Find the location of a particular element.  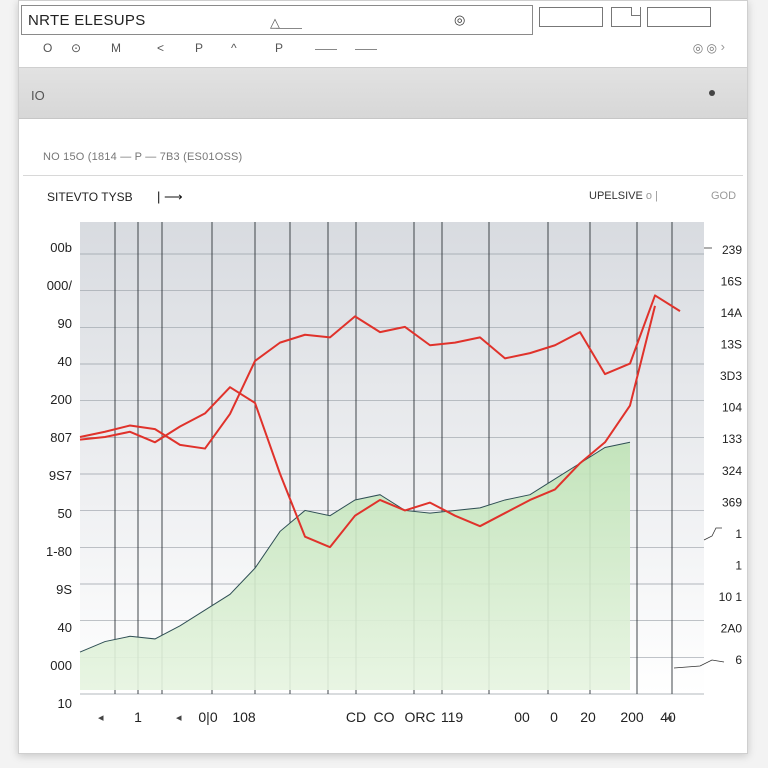

toolbar: O ⊙ M < P ^ P ◎ ◎ › is located at coordinates (383, 50).